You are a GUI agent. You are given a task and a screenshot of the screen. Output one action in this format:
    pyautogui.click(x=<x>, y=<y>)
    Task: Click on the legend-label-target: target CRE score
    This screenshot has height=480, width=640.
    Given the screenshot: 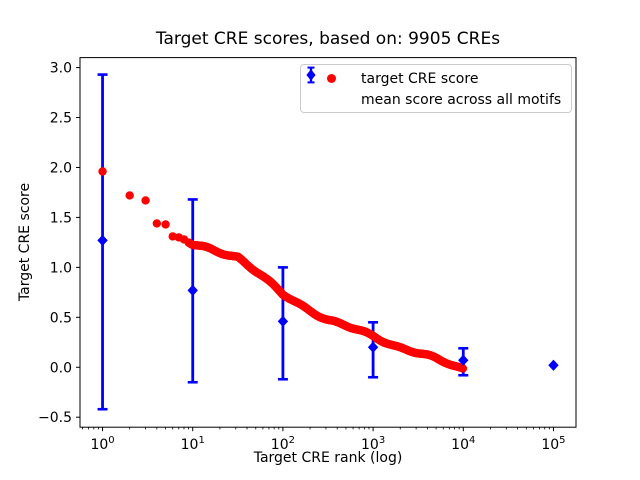 What is the action you would take?
    pyautogui.click(x=420, y=78)
    